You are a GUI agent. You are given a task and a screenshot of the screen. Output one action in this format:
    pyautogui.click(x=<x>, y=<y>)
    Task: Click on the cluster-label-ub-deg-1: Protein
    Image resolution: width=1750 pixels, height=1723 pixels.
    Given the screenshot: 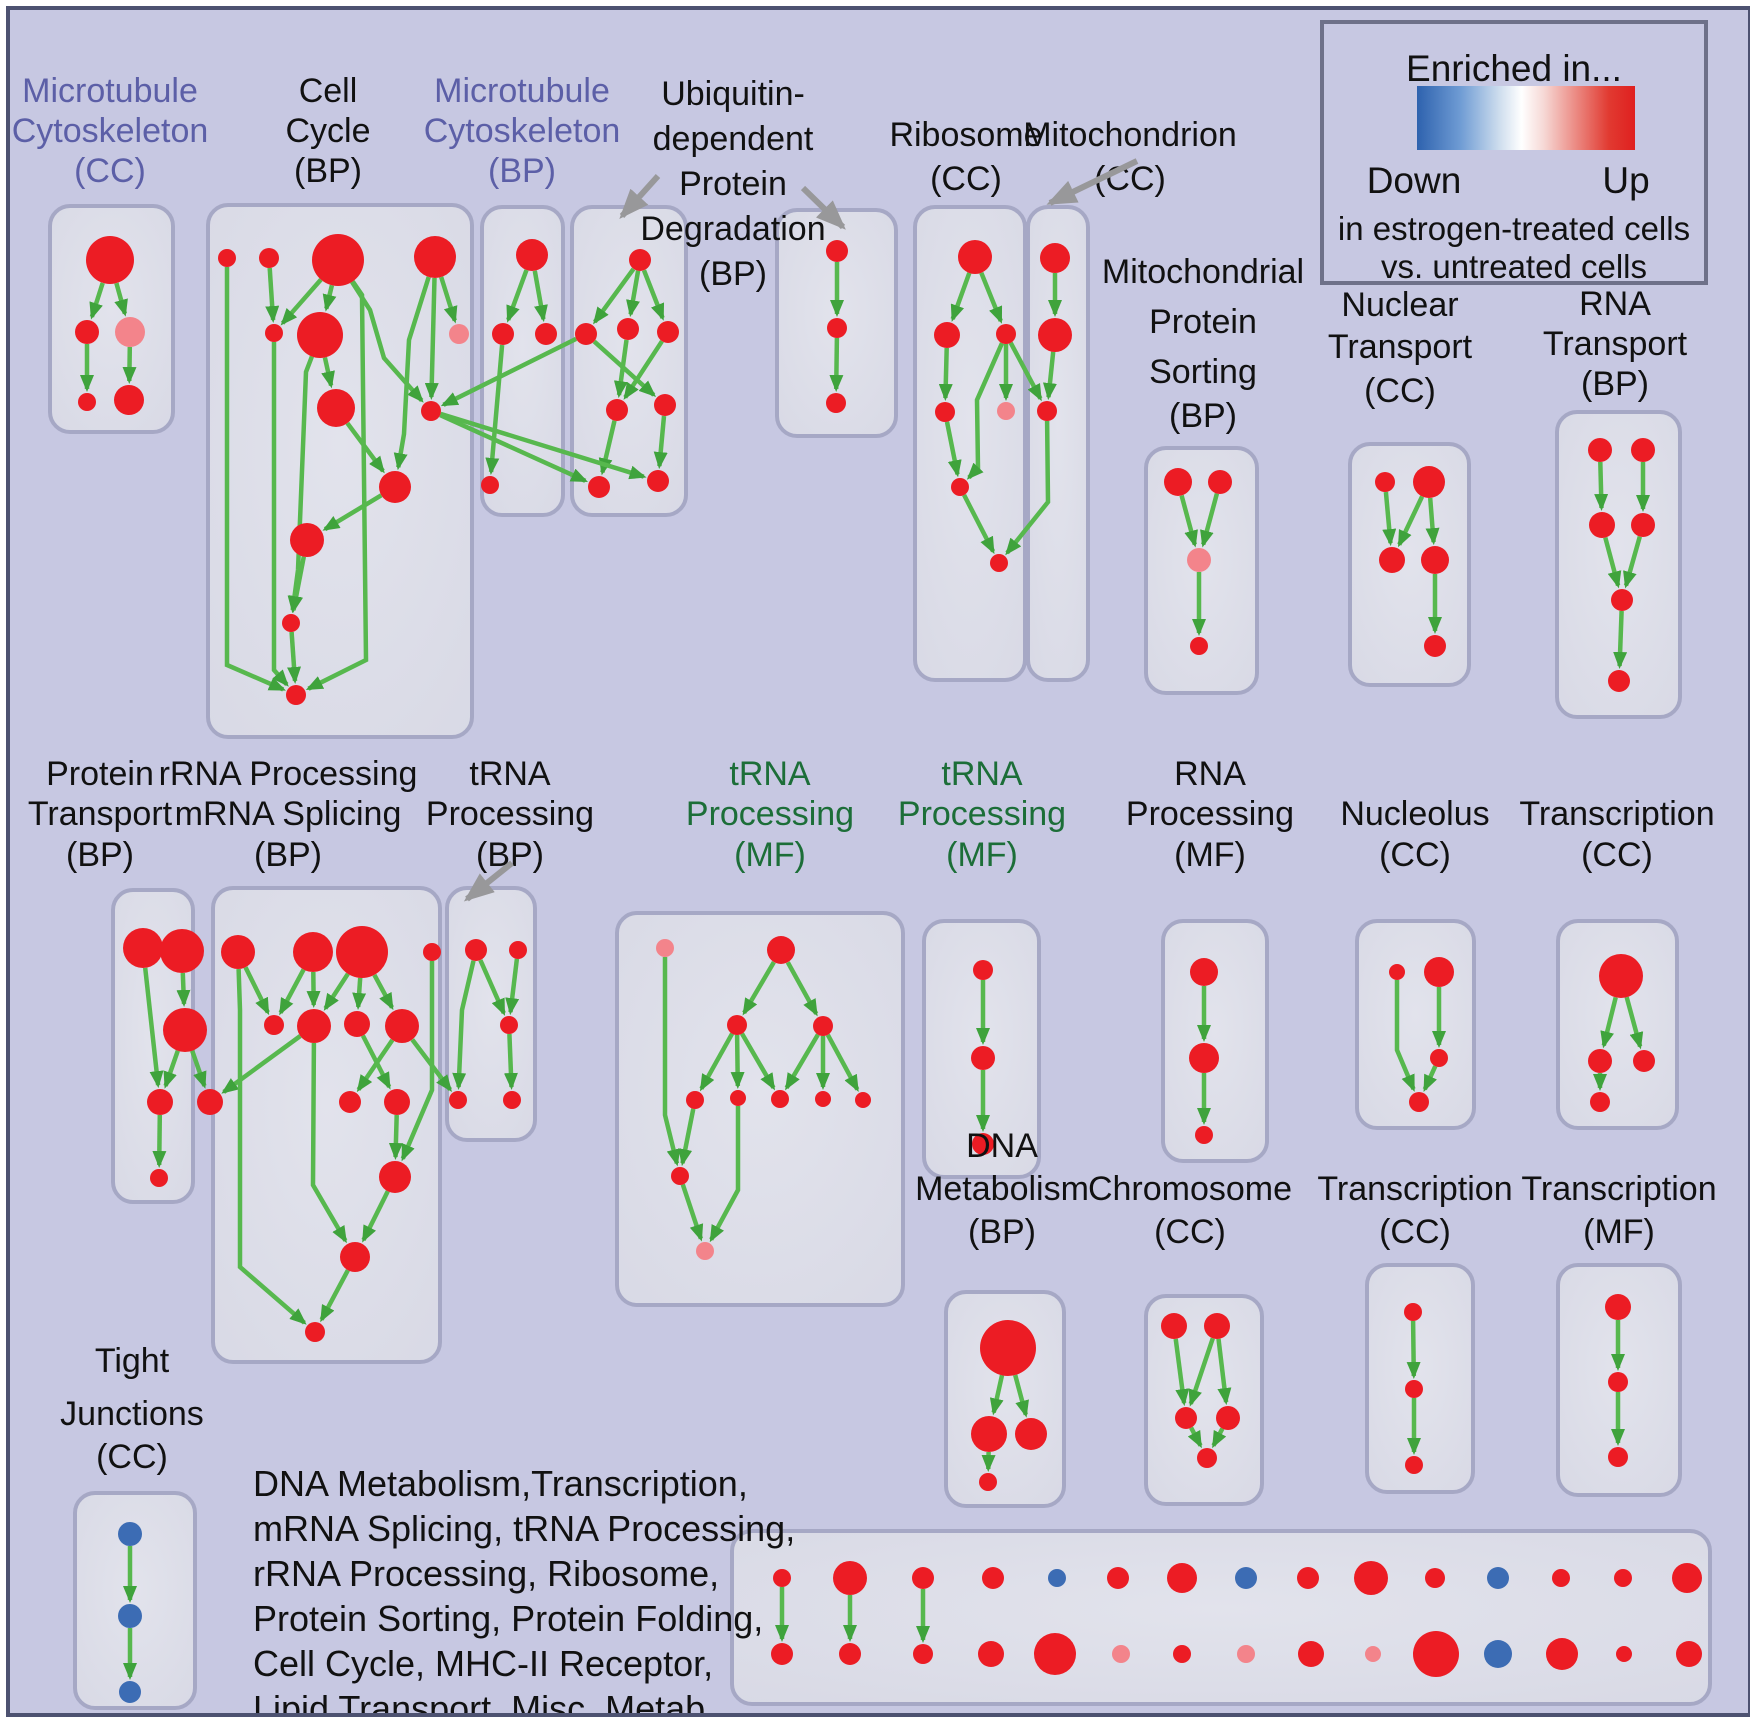 What is the action you would take?
    pyautogui.click(x=733, y=184)
    